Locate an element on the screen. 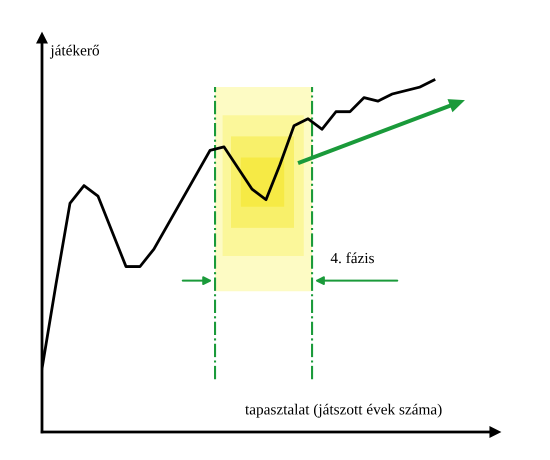 The image size is (550, 460). y-axis-title: játékerő is located at coordinates (75, 51).